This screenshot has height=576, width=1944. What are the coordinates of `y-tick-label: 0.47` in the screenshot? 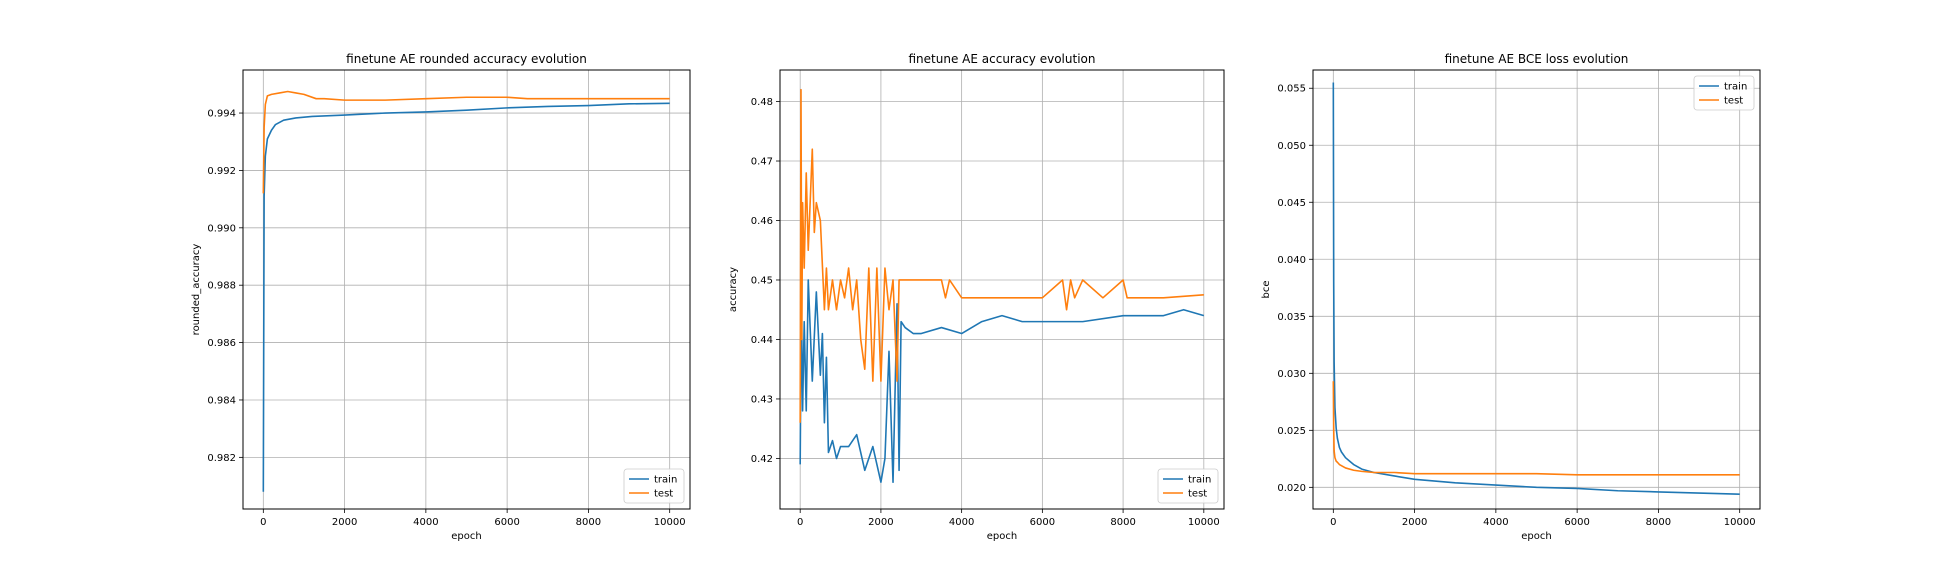 It's located at (762, 162).